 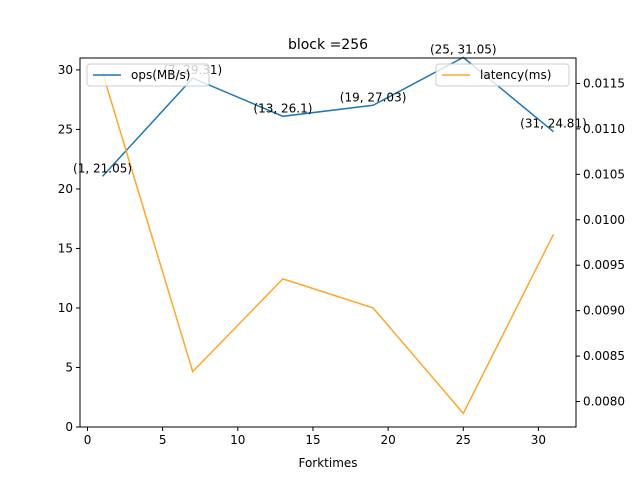 I want to click on x-tick-label: 10, so click(x=237, y=440).